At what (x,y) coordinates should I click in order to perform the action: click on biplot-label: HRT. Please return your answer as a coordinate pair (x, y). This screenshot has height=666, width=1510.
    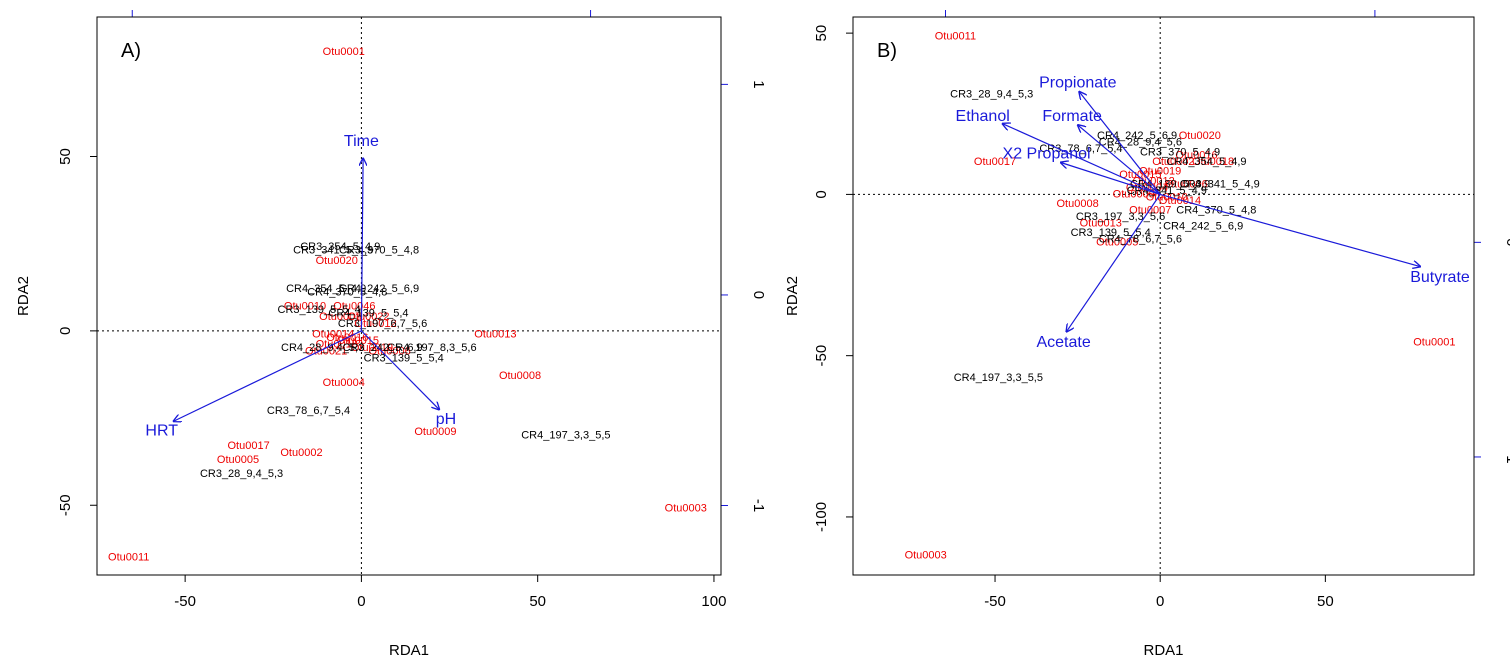
    Looking at the image, I should click on (161, 431).